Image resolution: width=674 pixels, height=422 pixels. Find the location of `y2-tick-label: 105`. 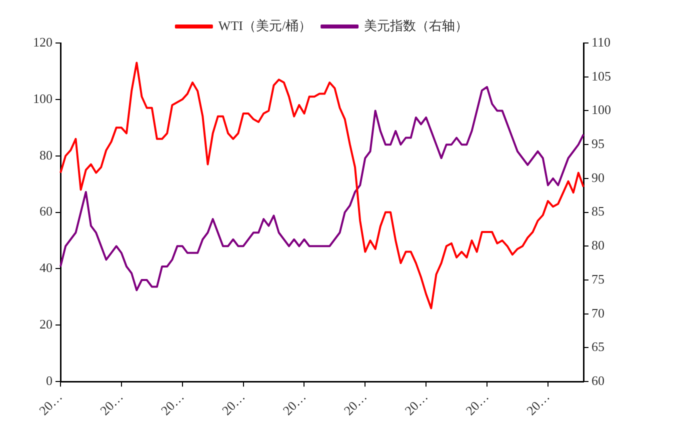

y2-tick-label: 105 is located at coordinates (601, 76).